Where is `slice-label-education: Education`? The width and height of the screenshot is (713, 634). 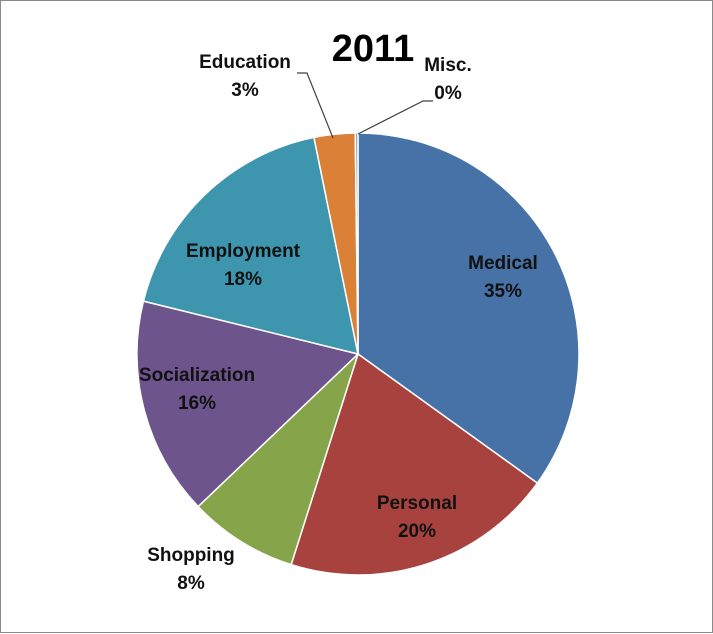
slice-label-education: Education is located at coordinates (245, 62).